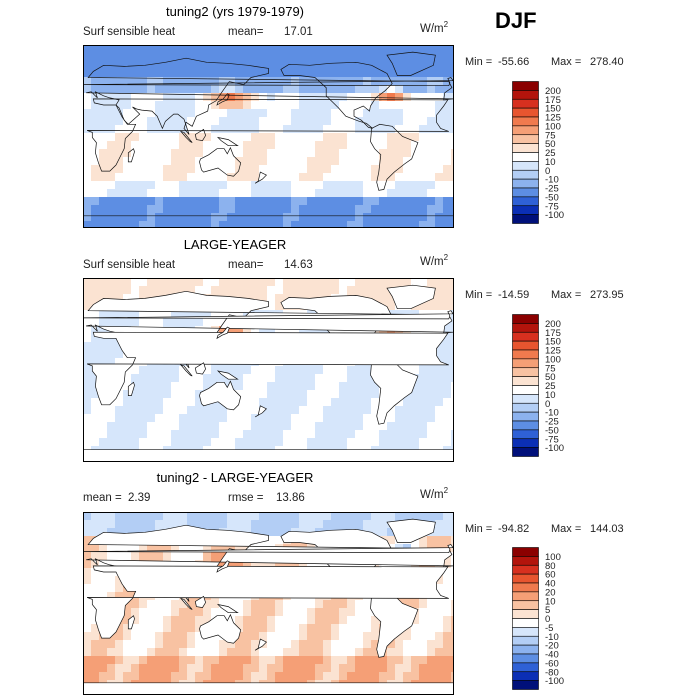 The width and height of the screenshot is (700, 700). I want to click on mean-label: mean =, so click(102, 498).